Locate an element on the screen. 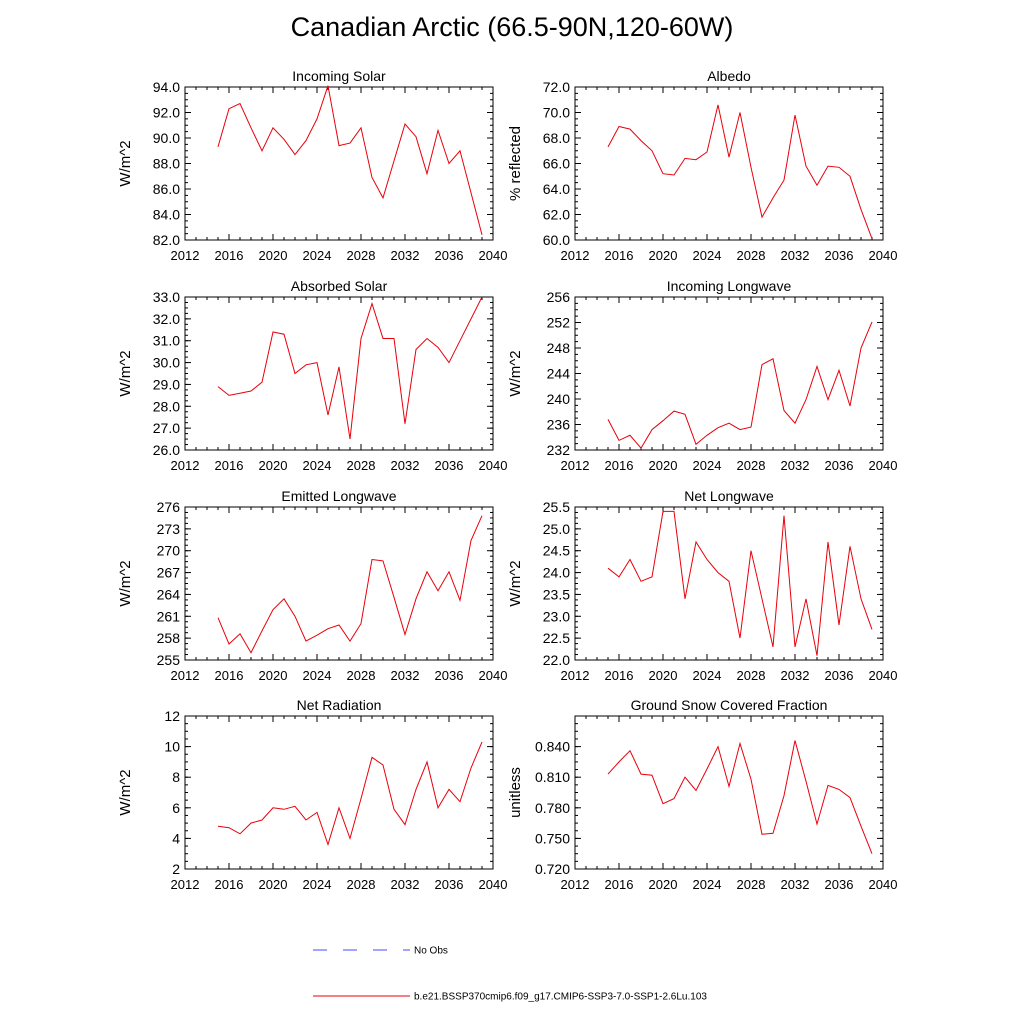  y-tick-label: 68.0 is located at coordinates (556, 138).